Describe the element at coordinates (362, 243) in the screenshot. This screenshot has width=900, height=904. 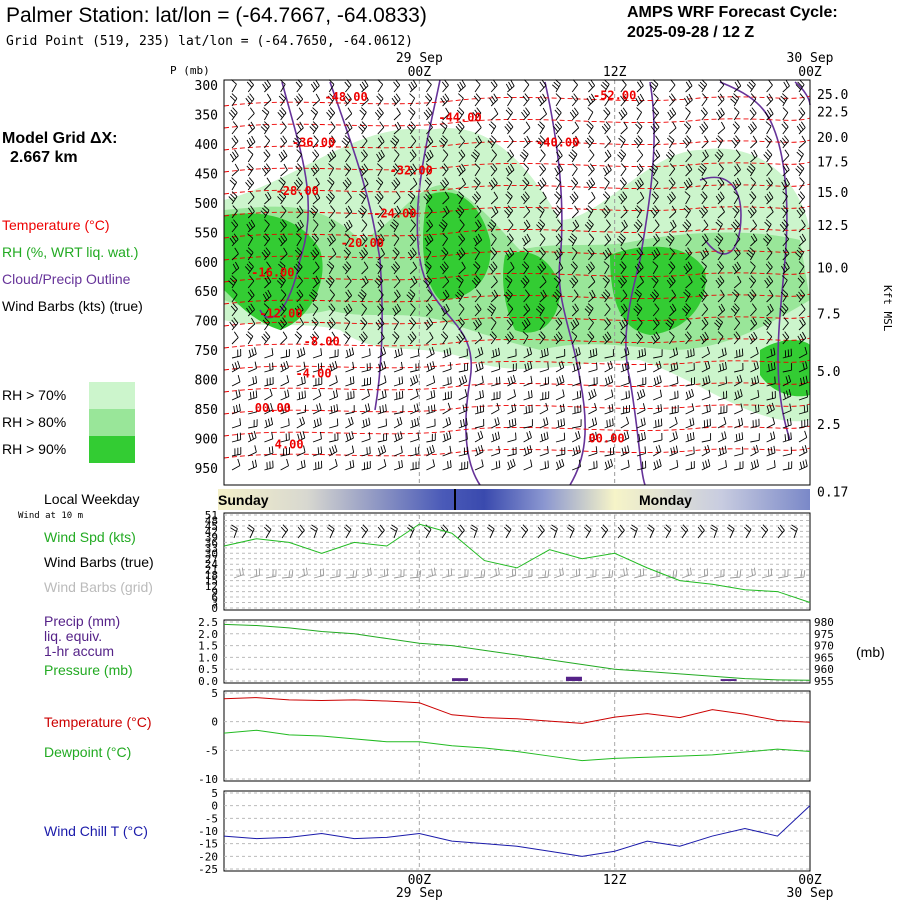
I see `temperature-contour-label: -20.00` at that location.